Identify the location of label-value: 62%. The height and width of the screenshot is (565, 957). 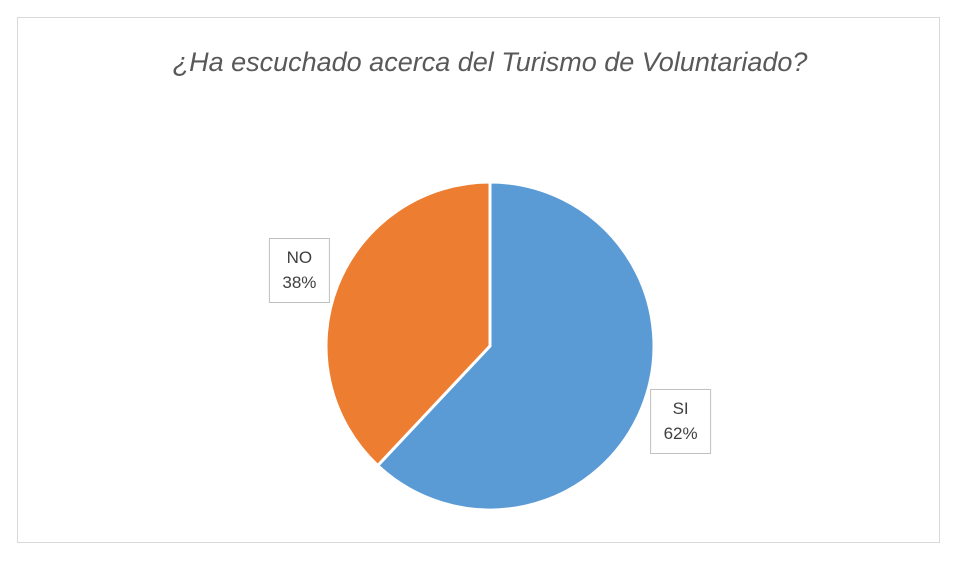
(681, 433).